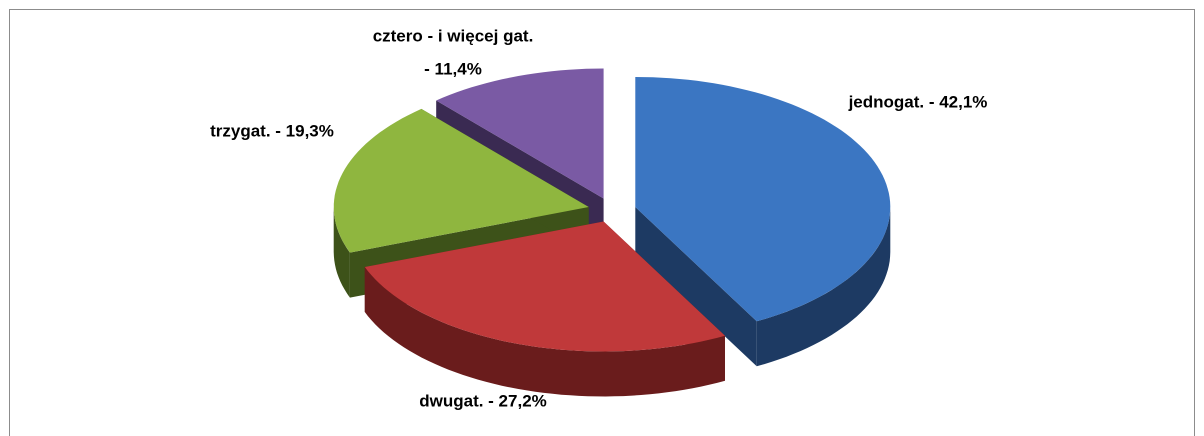  Describe the element at coordinates (453, 35) in the screenshot. I see `data-label: cztero - i więcej gat.` at that location.